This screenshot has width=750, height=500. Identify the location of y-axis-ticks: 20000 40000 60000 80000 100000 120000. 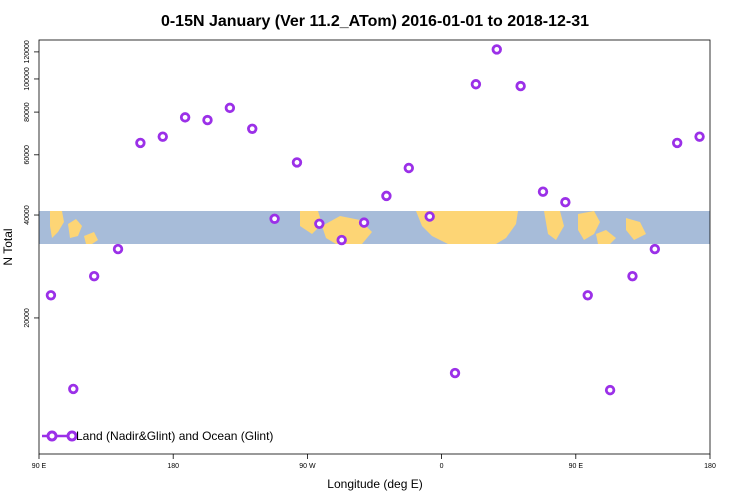
(31, 184).